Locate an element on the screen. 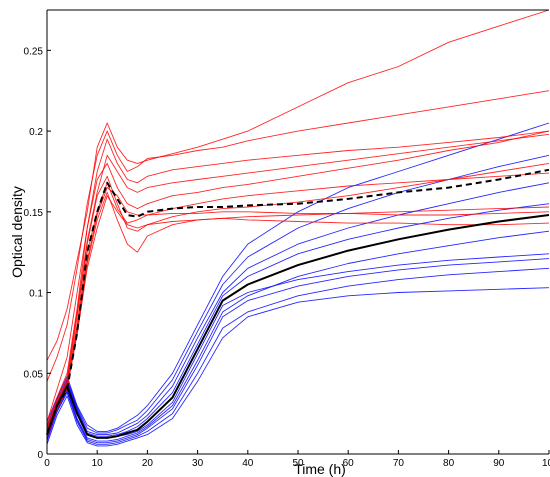 This screenshot has width=550, height=477. x-tick-label: 10 is located at coordinates (98, 463).